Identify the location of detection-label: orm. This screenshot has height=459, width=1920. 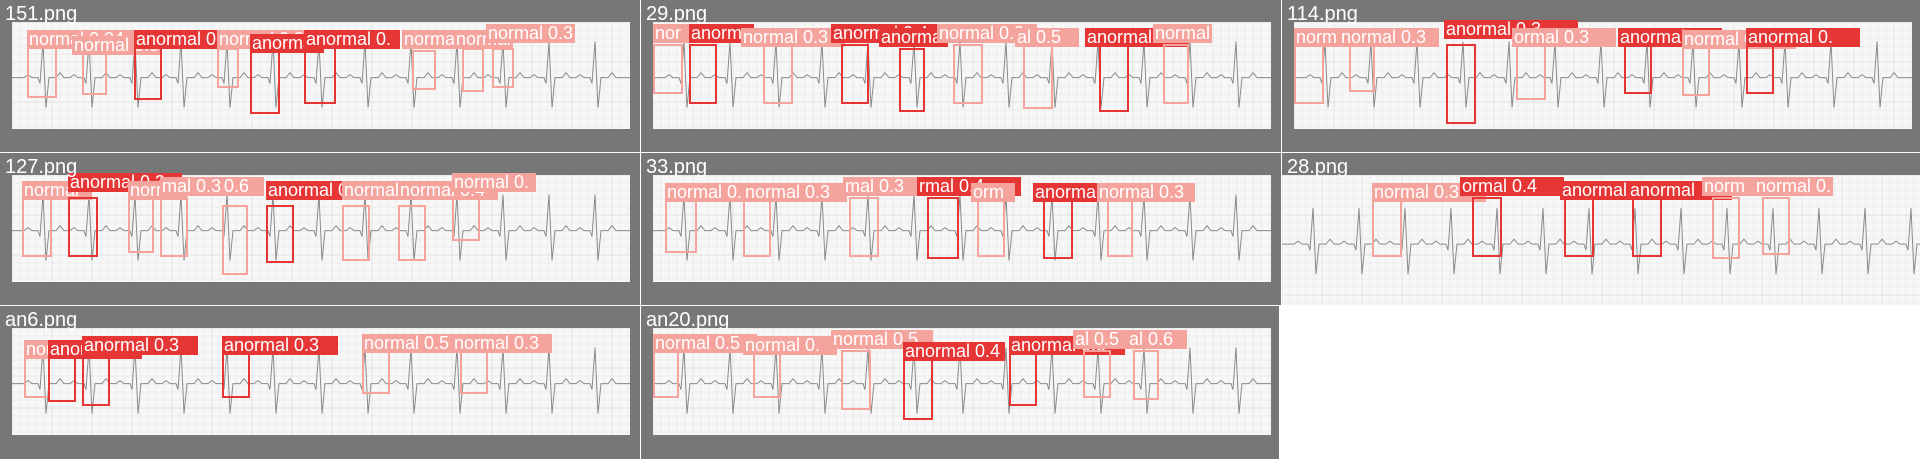
(993, 192).